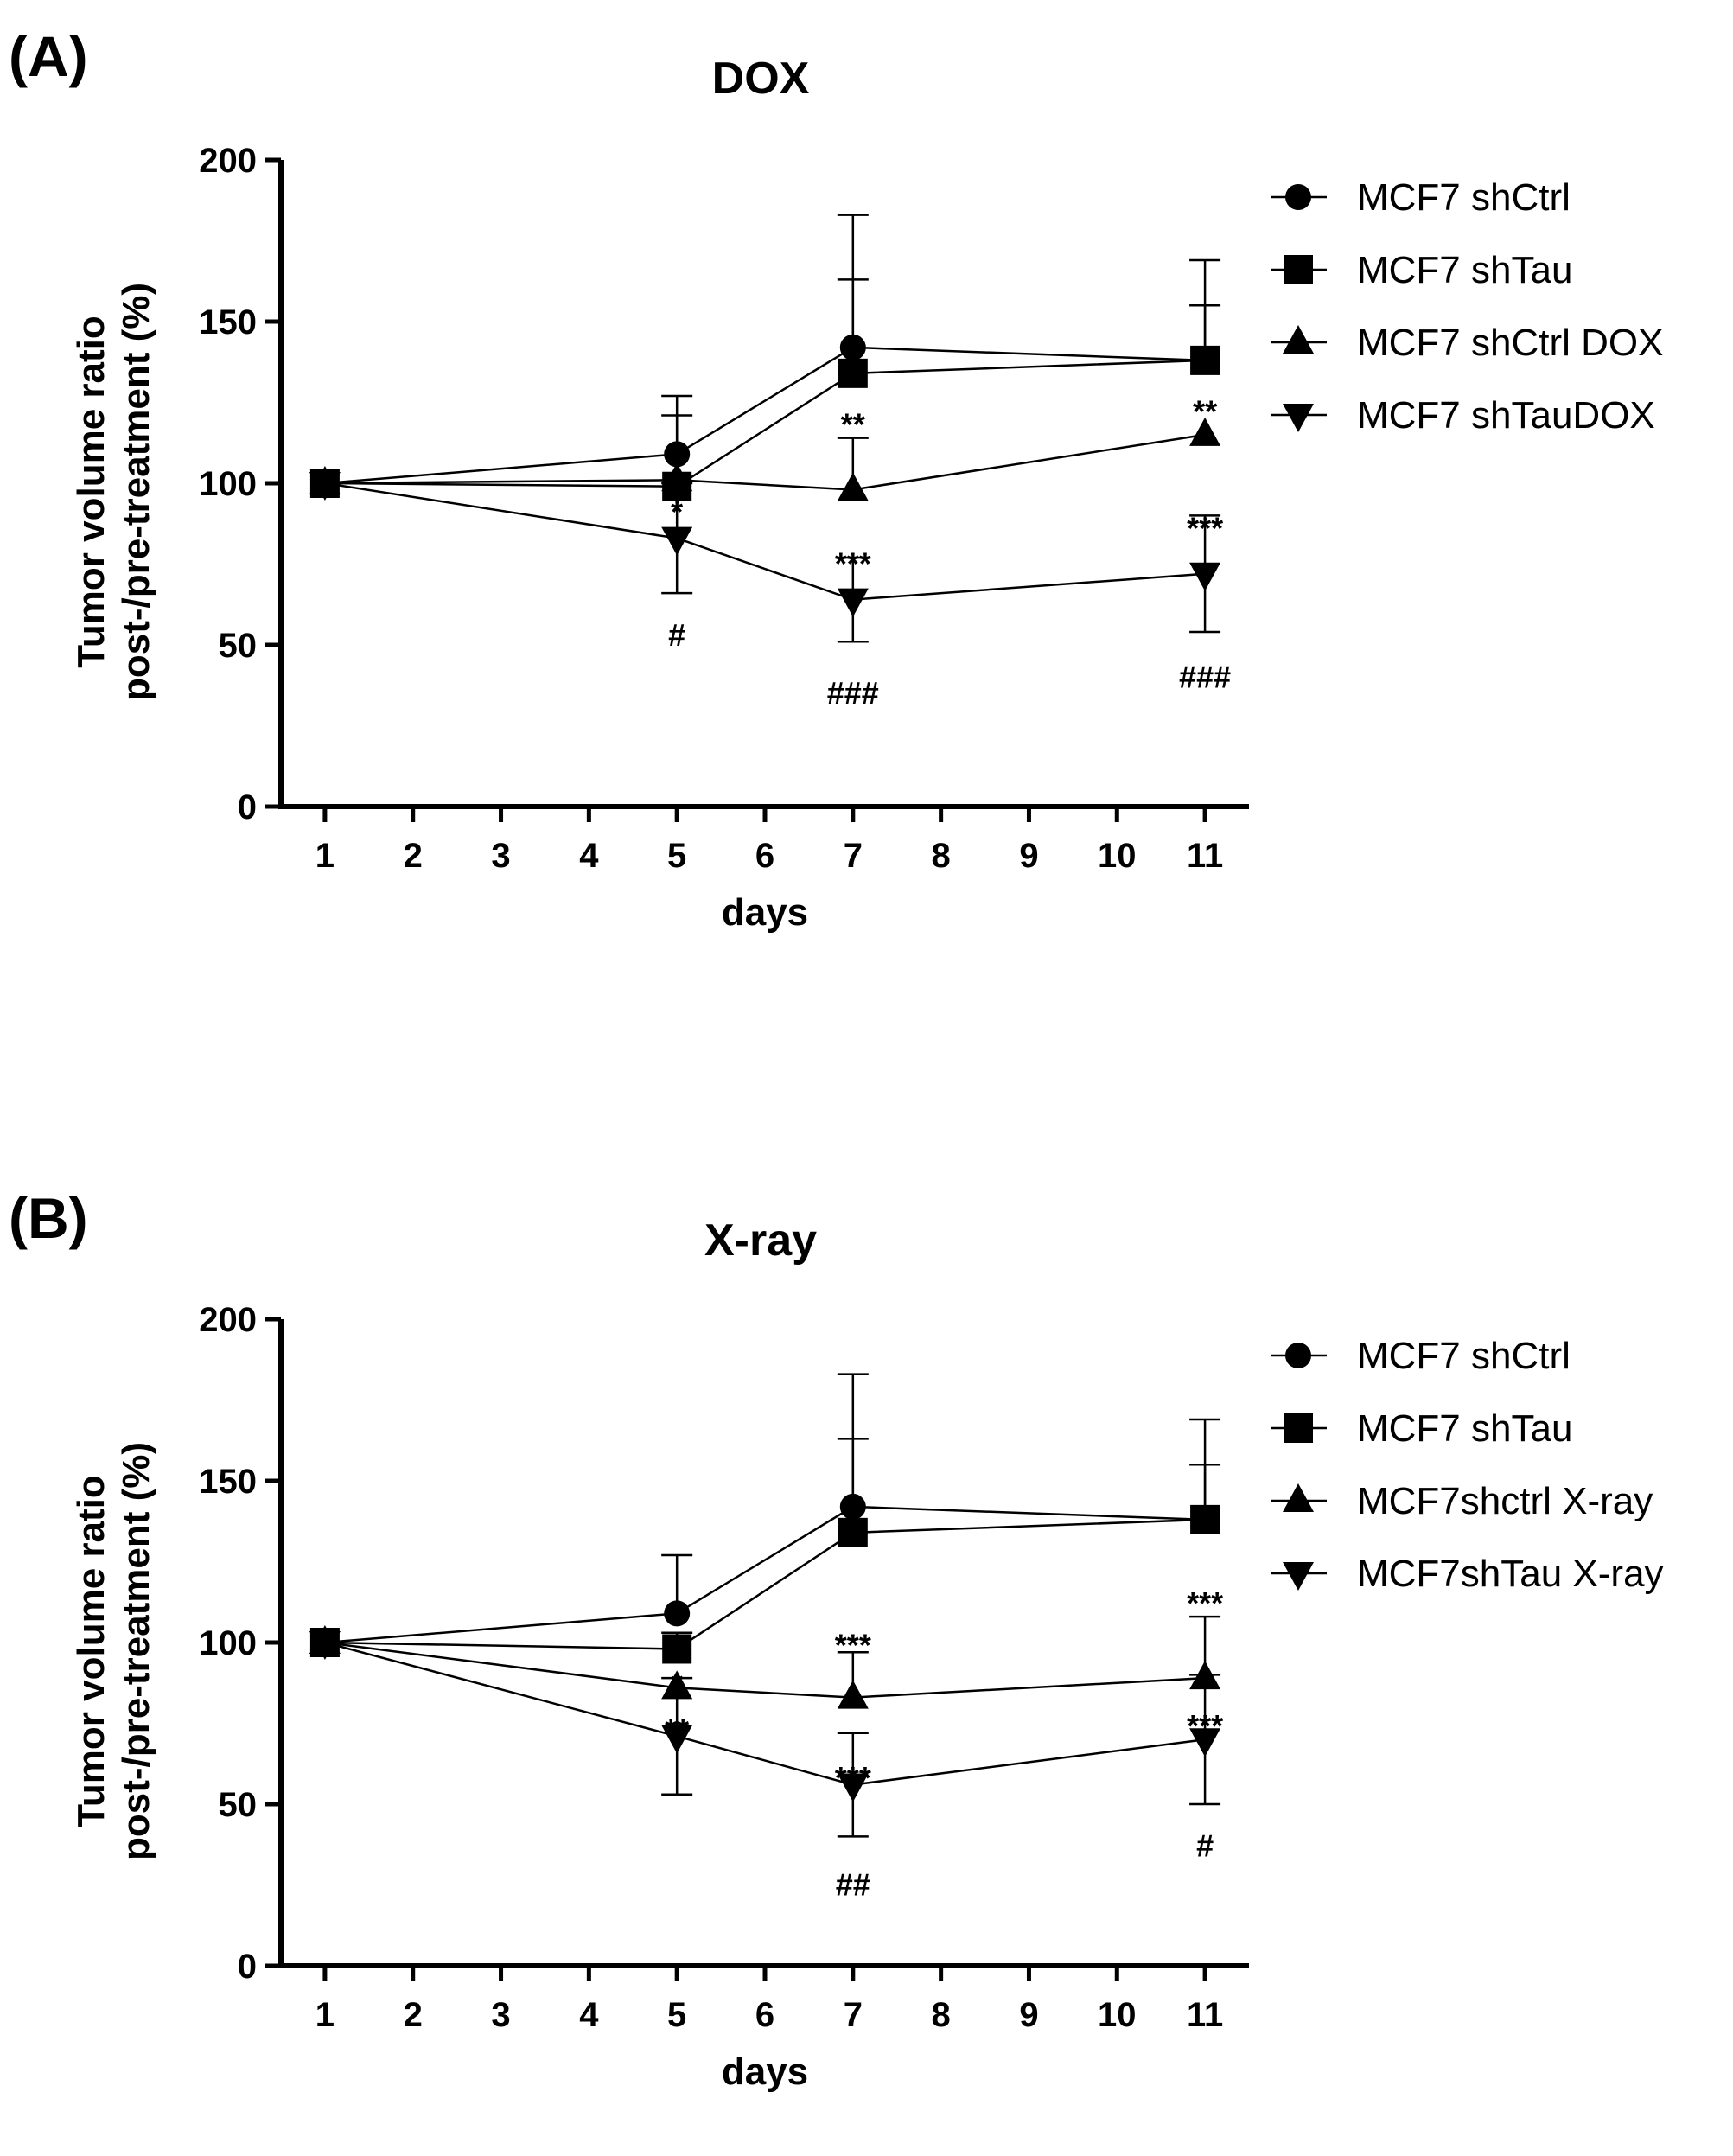  What do you see at coordinates (1506, 415) in the screenshot?
I see `legend-label: MCF7 shTauDOX` at bounding box center [1506, 415].